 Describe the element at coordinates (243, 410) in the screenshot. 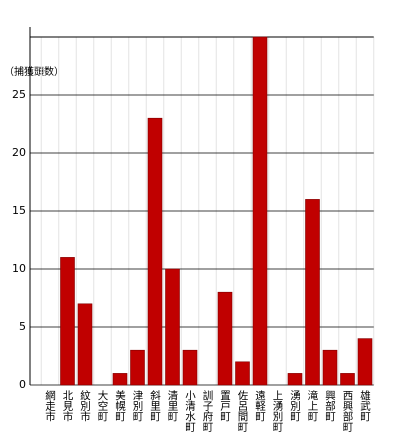

I see `x-tick-label: 佐呂間町` at that location.